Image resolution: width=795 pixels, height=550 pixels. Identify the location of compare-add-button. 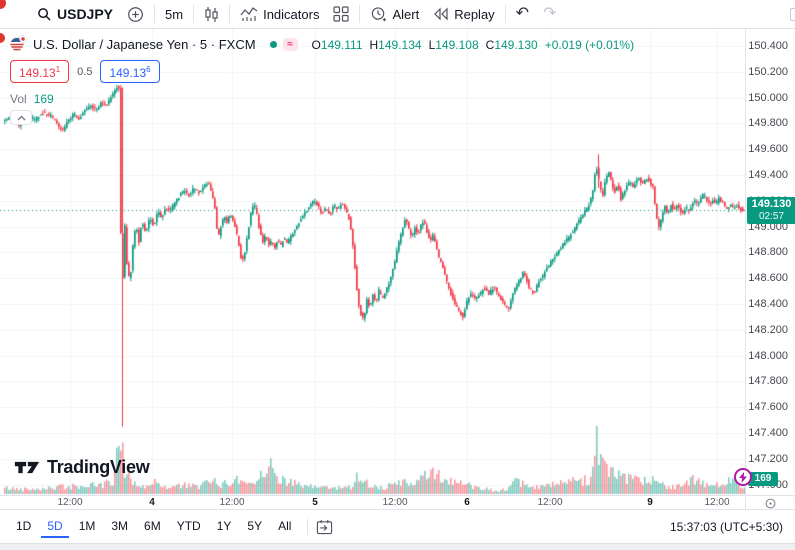
(135, 14).